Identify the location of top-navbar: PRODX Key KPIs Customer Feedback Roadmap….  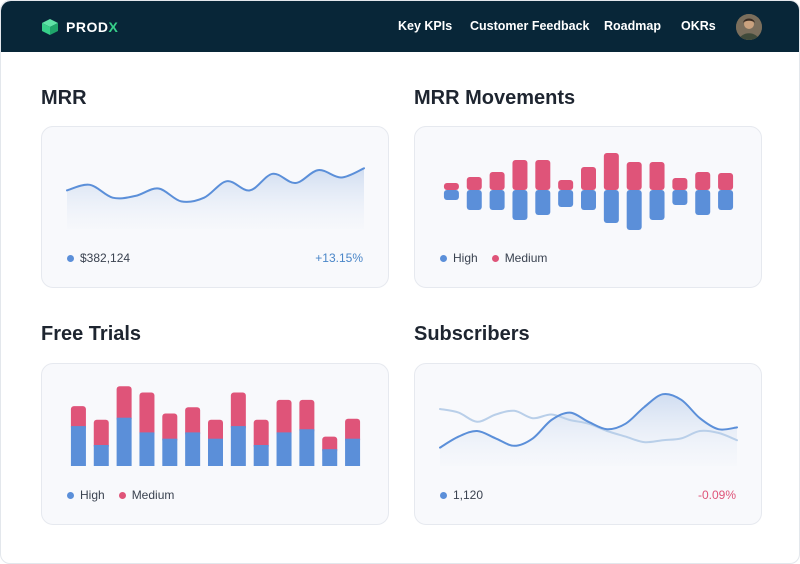
(400, 26).